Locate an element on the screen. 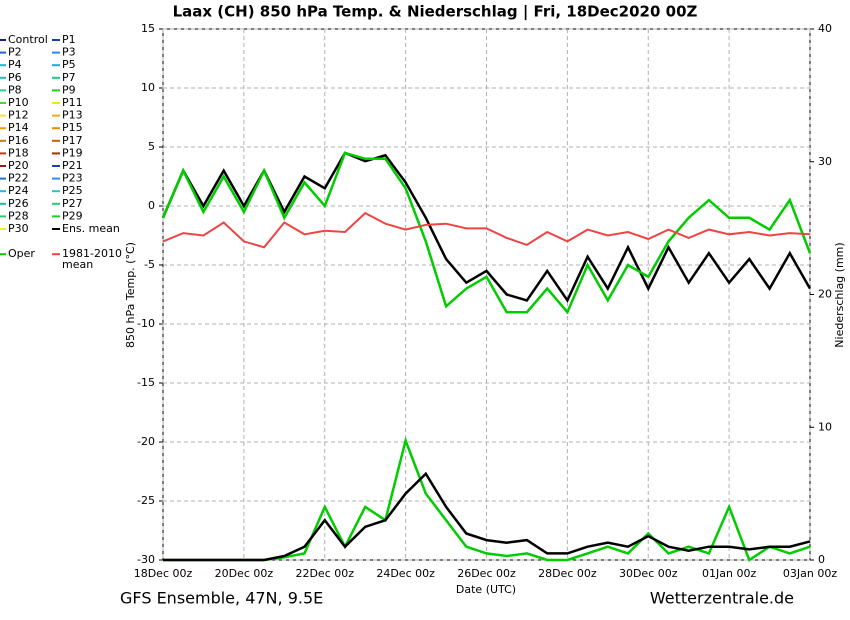  legend-label: Ens. mean is located at coordinates (91, 228).